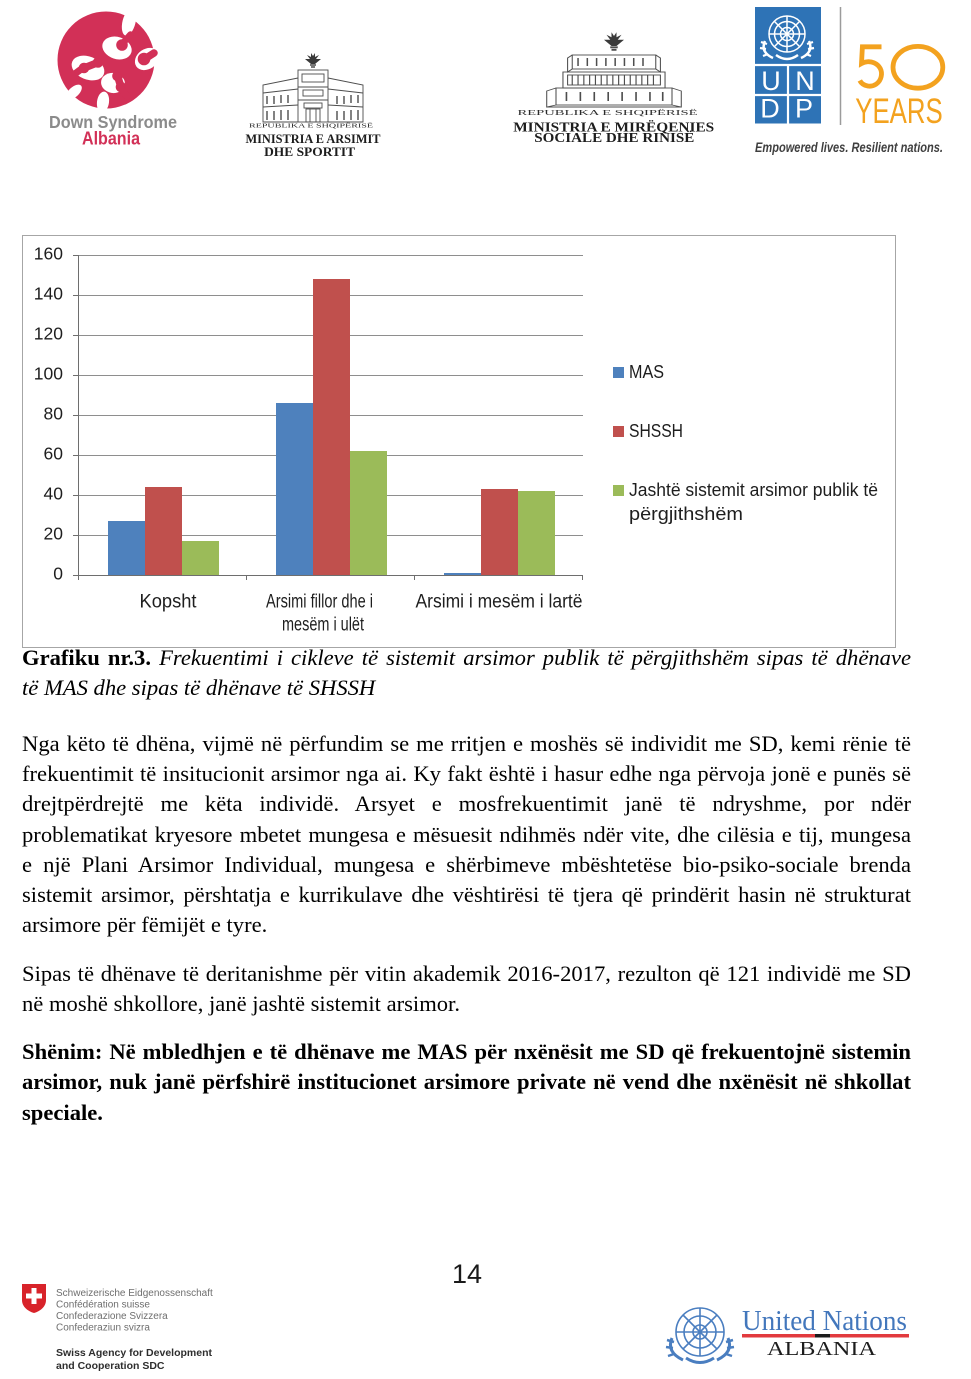 The width and height of the screenshot is (971, 1379). What do you see at coordinates (111, 139) in the screenshot?
I see `svg-text: Albania` at bounding box center [111, 139].